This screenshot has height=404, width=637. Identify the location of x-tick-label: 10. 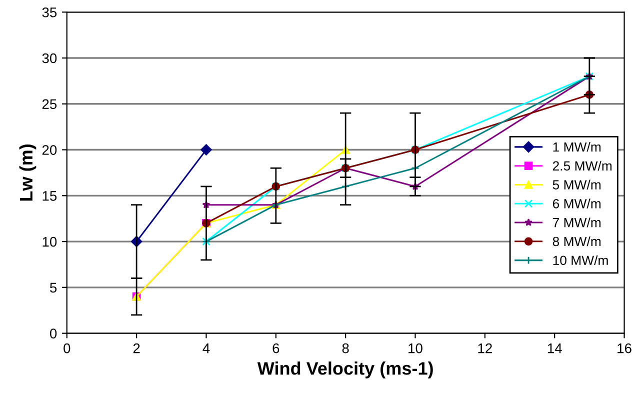
(415, 348).